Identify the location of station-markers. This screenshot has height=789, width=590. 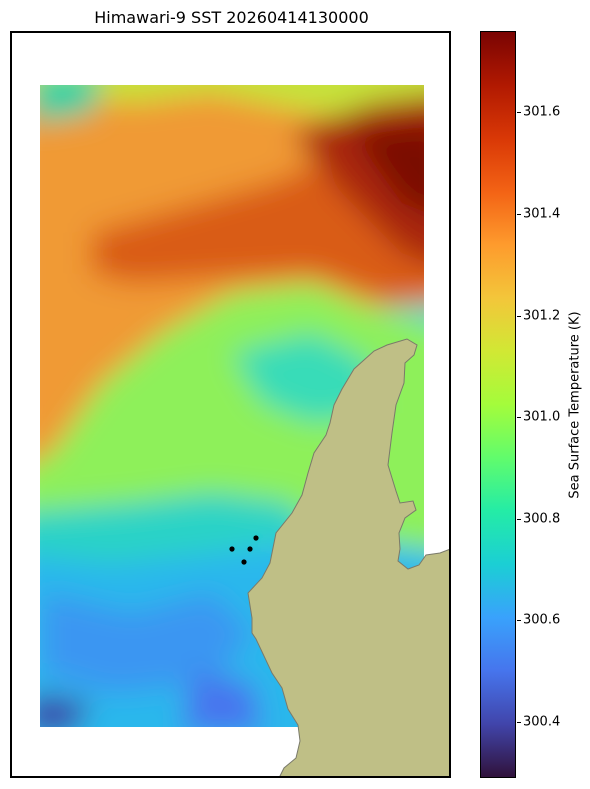
(244, 550).